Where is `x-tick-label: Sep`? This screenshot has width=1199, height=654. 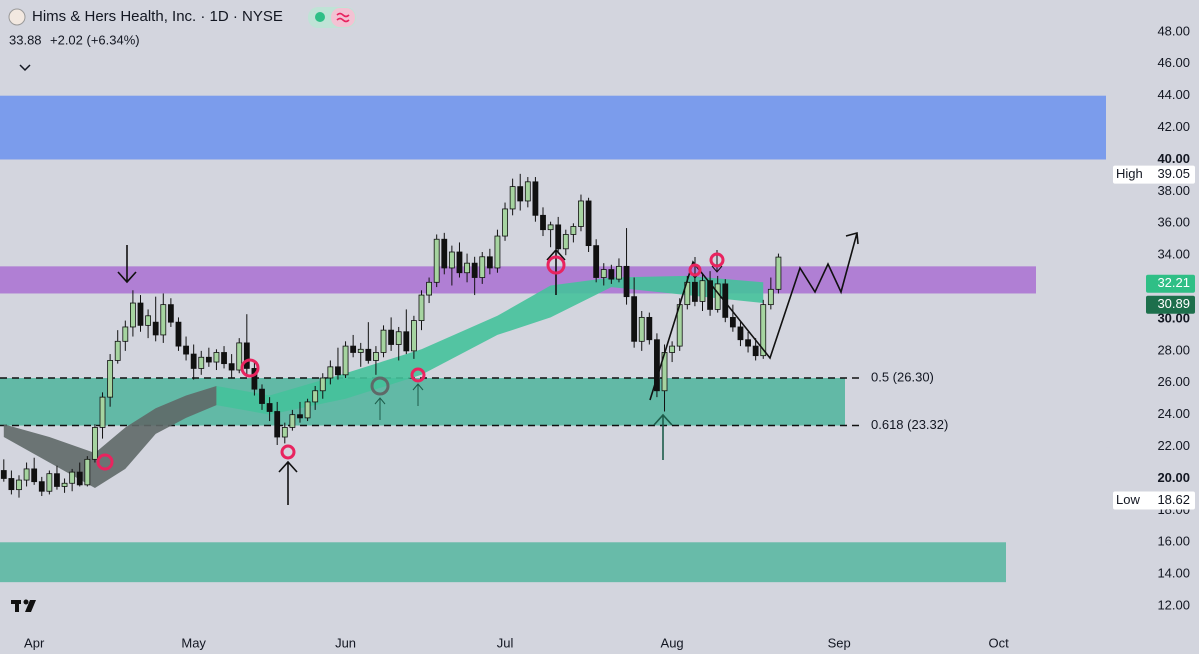
x-tick-label: Sep is located at coordinates (839, 642).